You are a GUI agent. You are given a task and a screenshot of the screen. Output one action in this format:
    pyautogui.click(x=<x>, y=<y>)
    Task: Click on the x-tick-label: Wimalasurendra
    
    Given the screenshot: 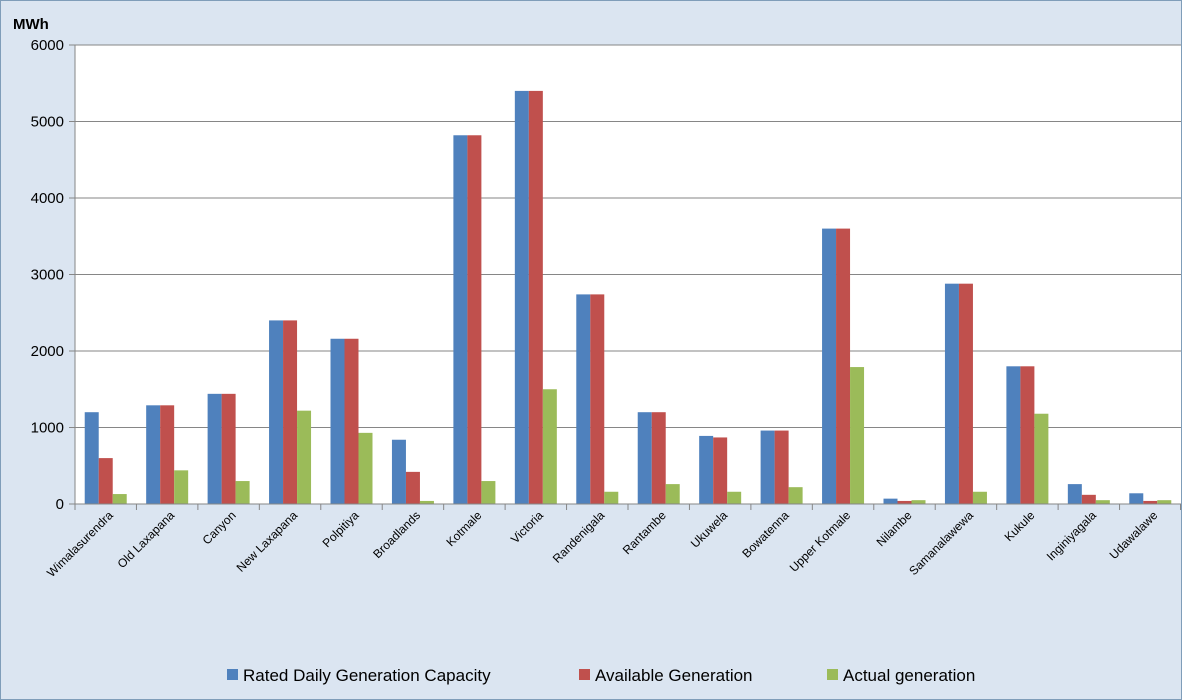 What is the action you would take?
    pyautogui.click(x=80, y=544)
    